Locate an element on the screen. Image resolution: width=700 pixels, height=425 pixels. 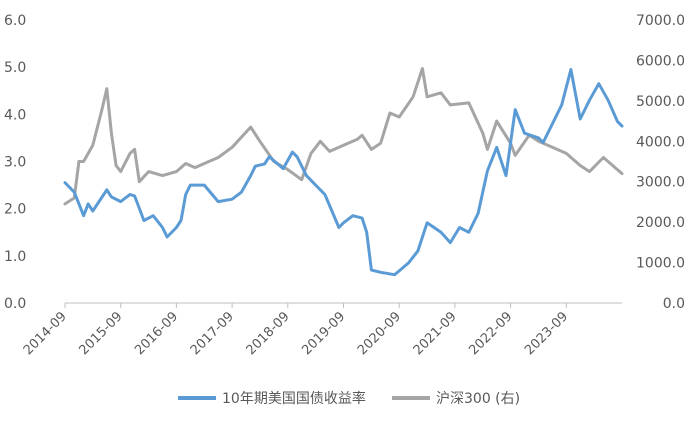
y-right-tick-label: 5000.0 is located at coordinates (660, 102).